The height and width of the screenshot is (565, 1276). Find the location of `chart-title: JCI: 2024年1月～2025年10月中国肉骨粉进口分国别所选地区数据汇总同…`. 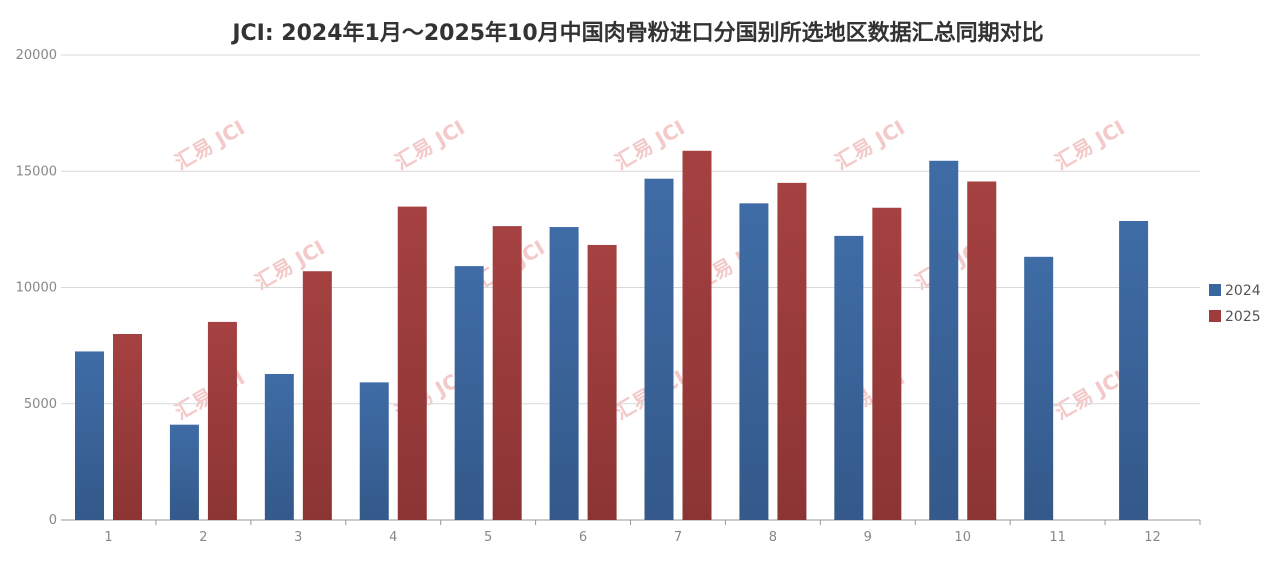

chart-title: JCI: 2024年1月～2025年10月中国肉骨粉进口分国别所选地区数据汇总同… is located at coordinates (636, 33).